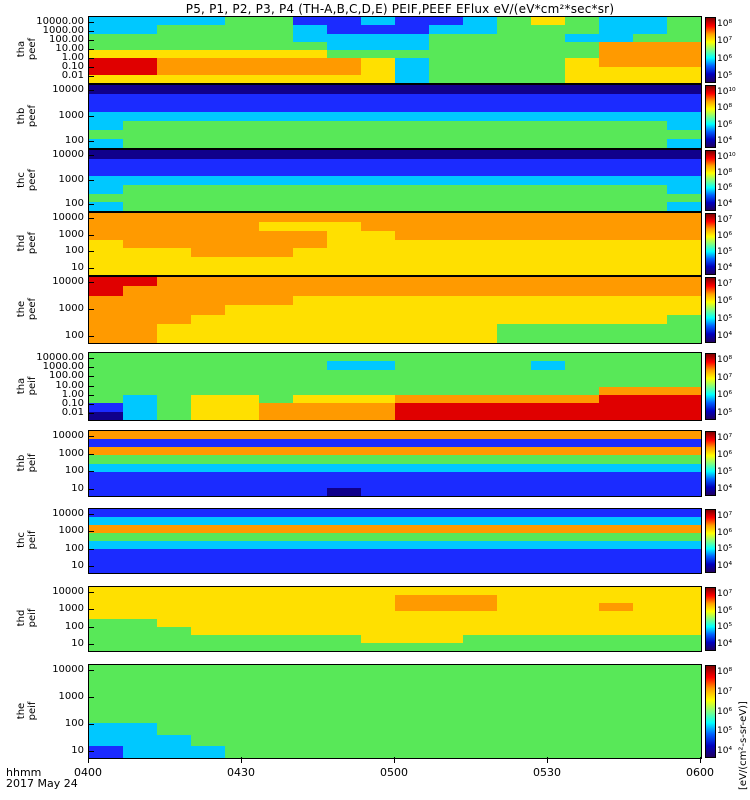  Describe the element at coordinates (725, 284) in the screenshot. I see `colorbar-tick-label: 10⁷` at that location.